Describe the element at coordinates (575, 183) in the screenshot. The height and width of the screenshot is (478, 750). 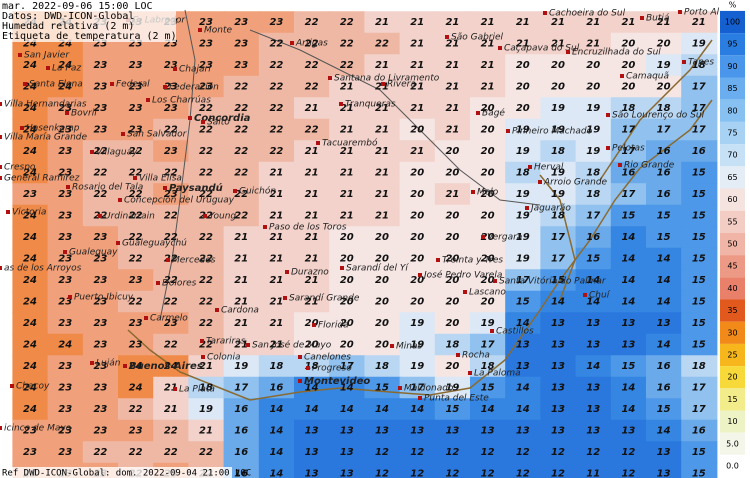
I see `place-label: Arroio Grande` at that location.